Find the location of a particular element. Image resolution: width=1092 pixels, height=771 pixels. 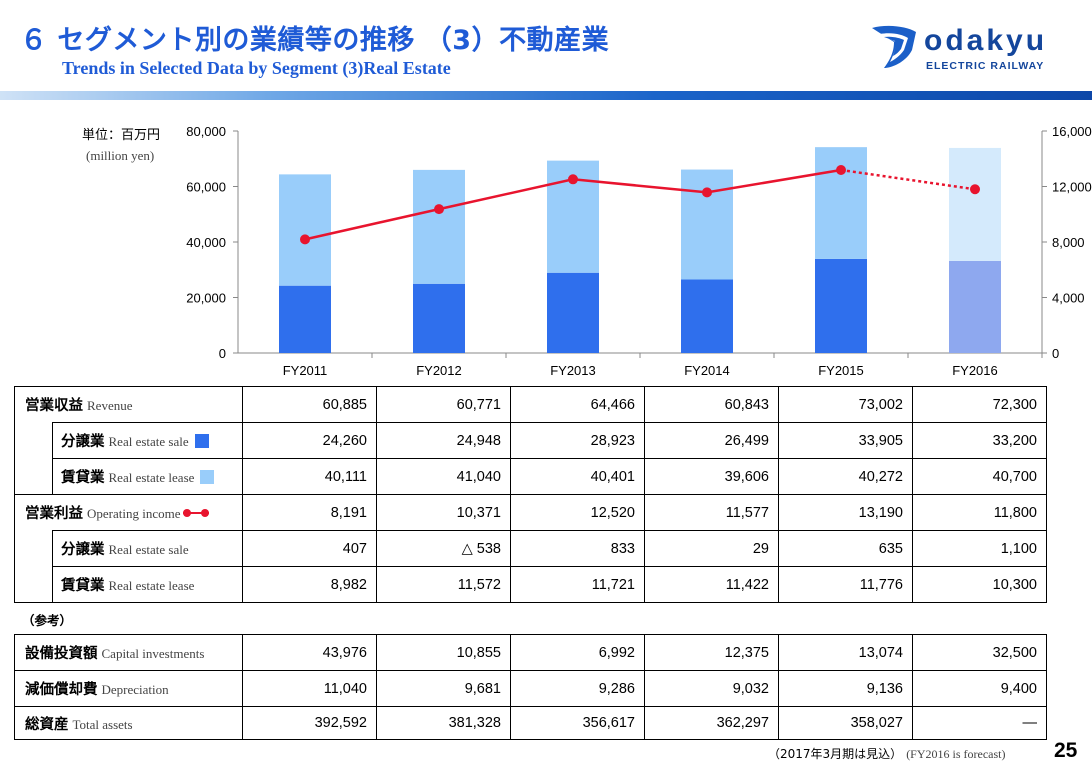

row-label-en: Total assets is located at coordinates (102, 724).